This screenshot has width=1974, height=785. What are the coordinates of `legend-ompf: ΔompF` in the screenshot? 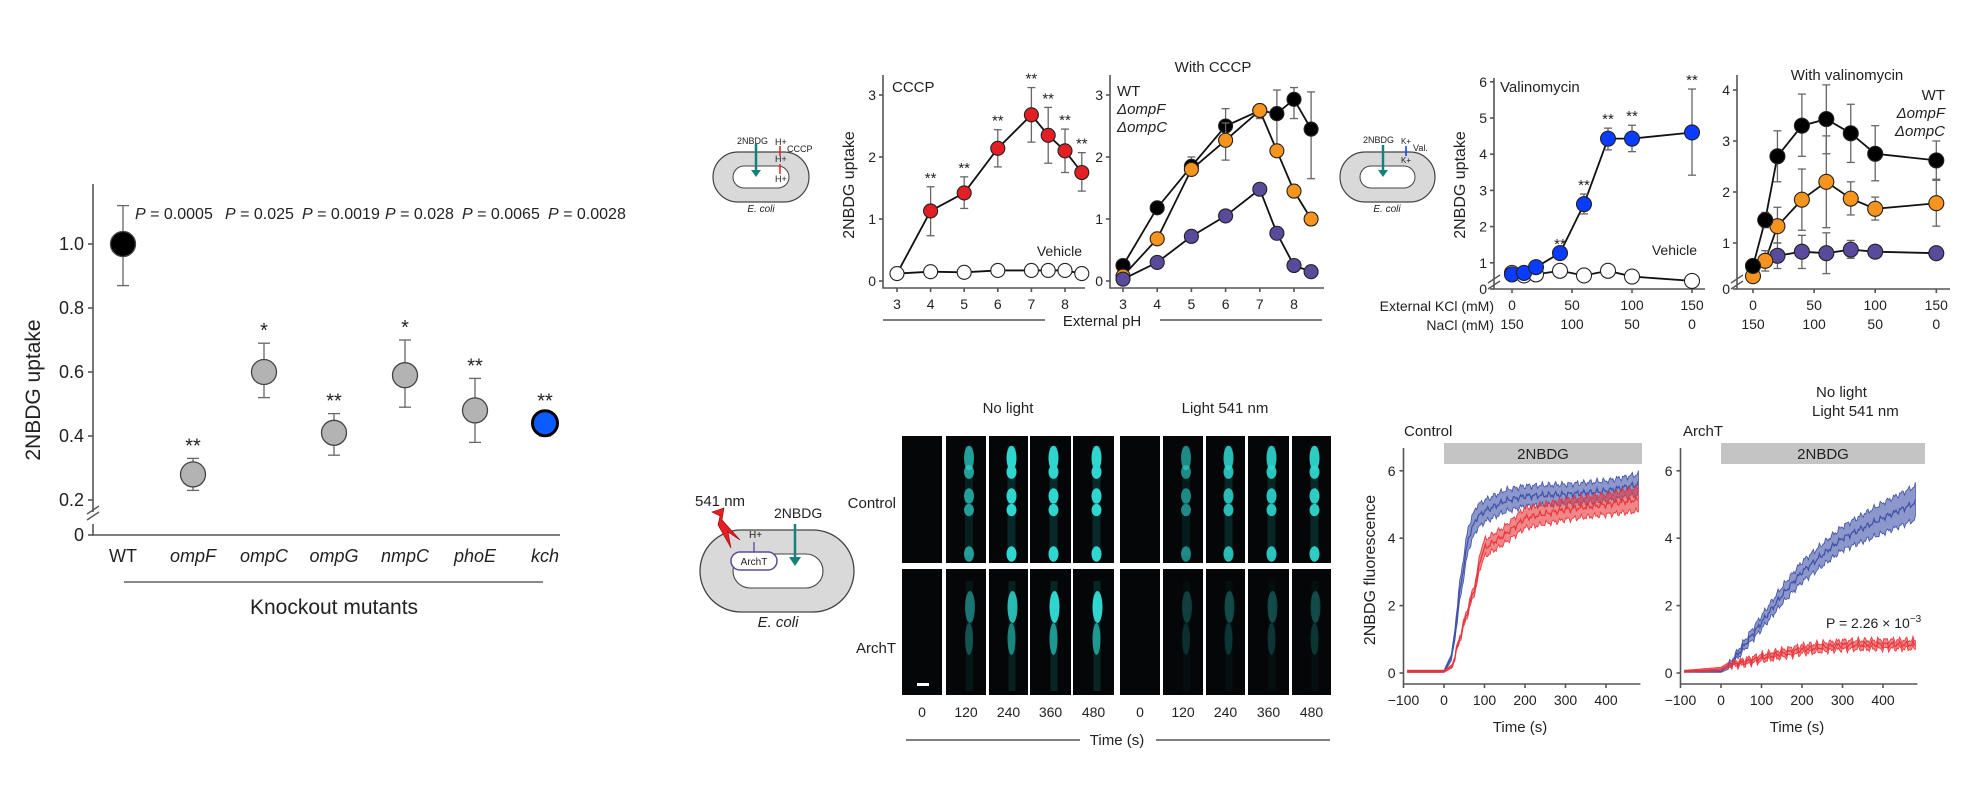 It's located at (1921, 113).